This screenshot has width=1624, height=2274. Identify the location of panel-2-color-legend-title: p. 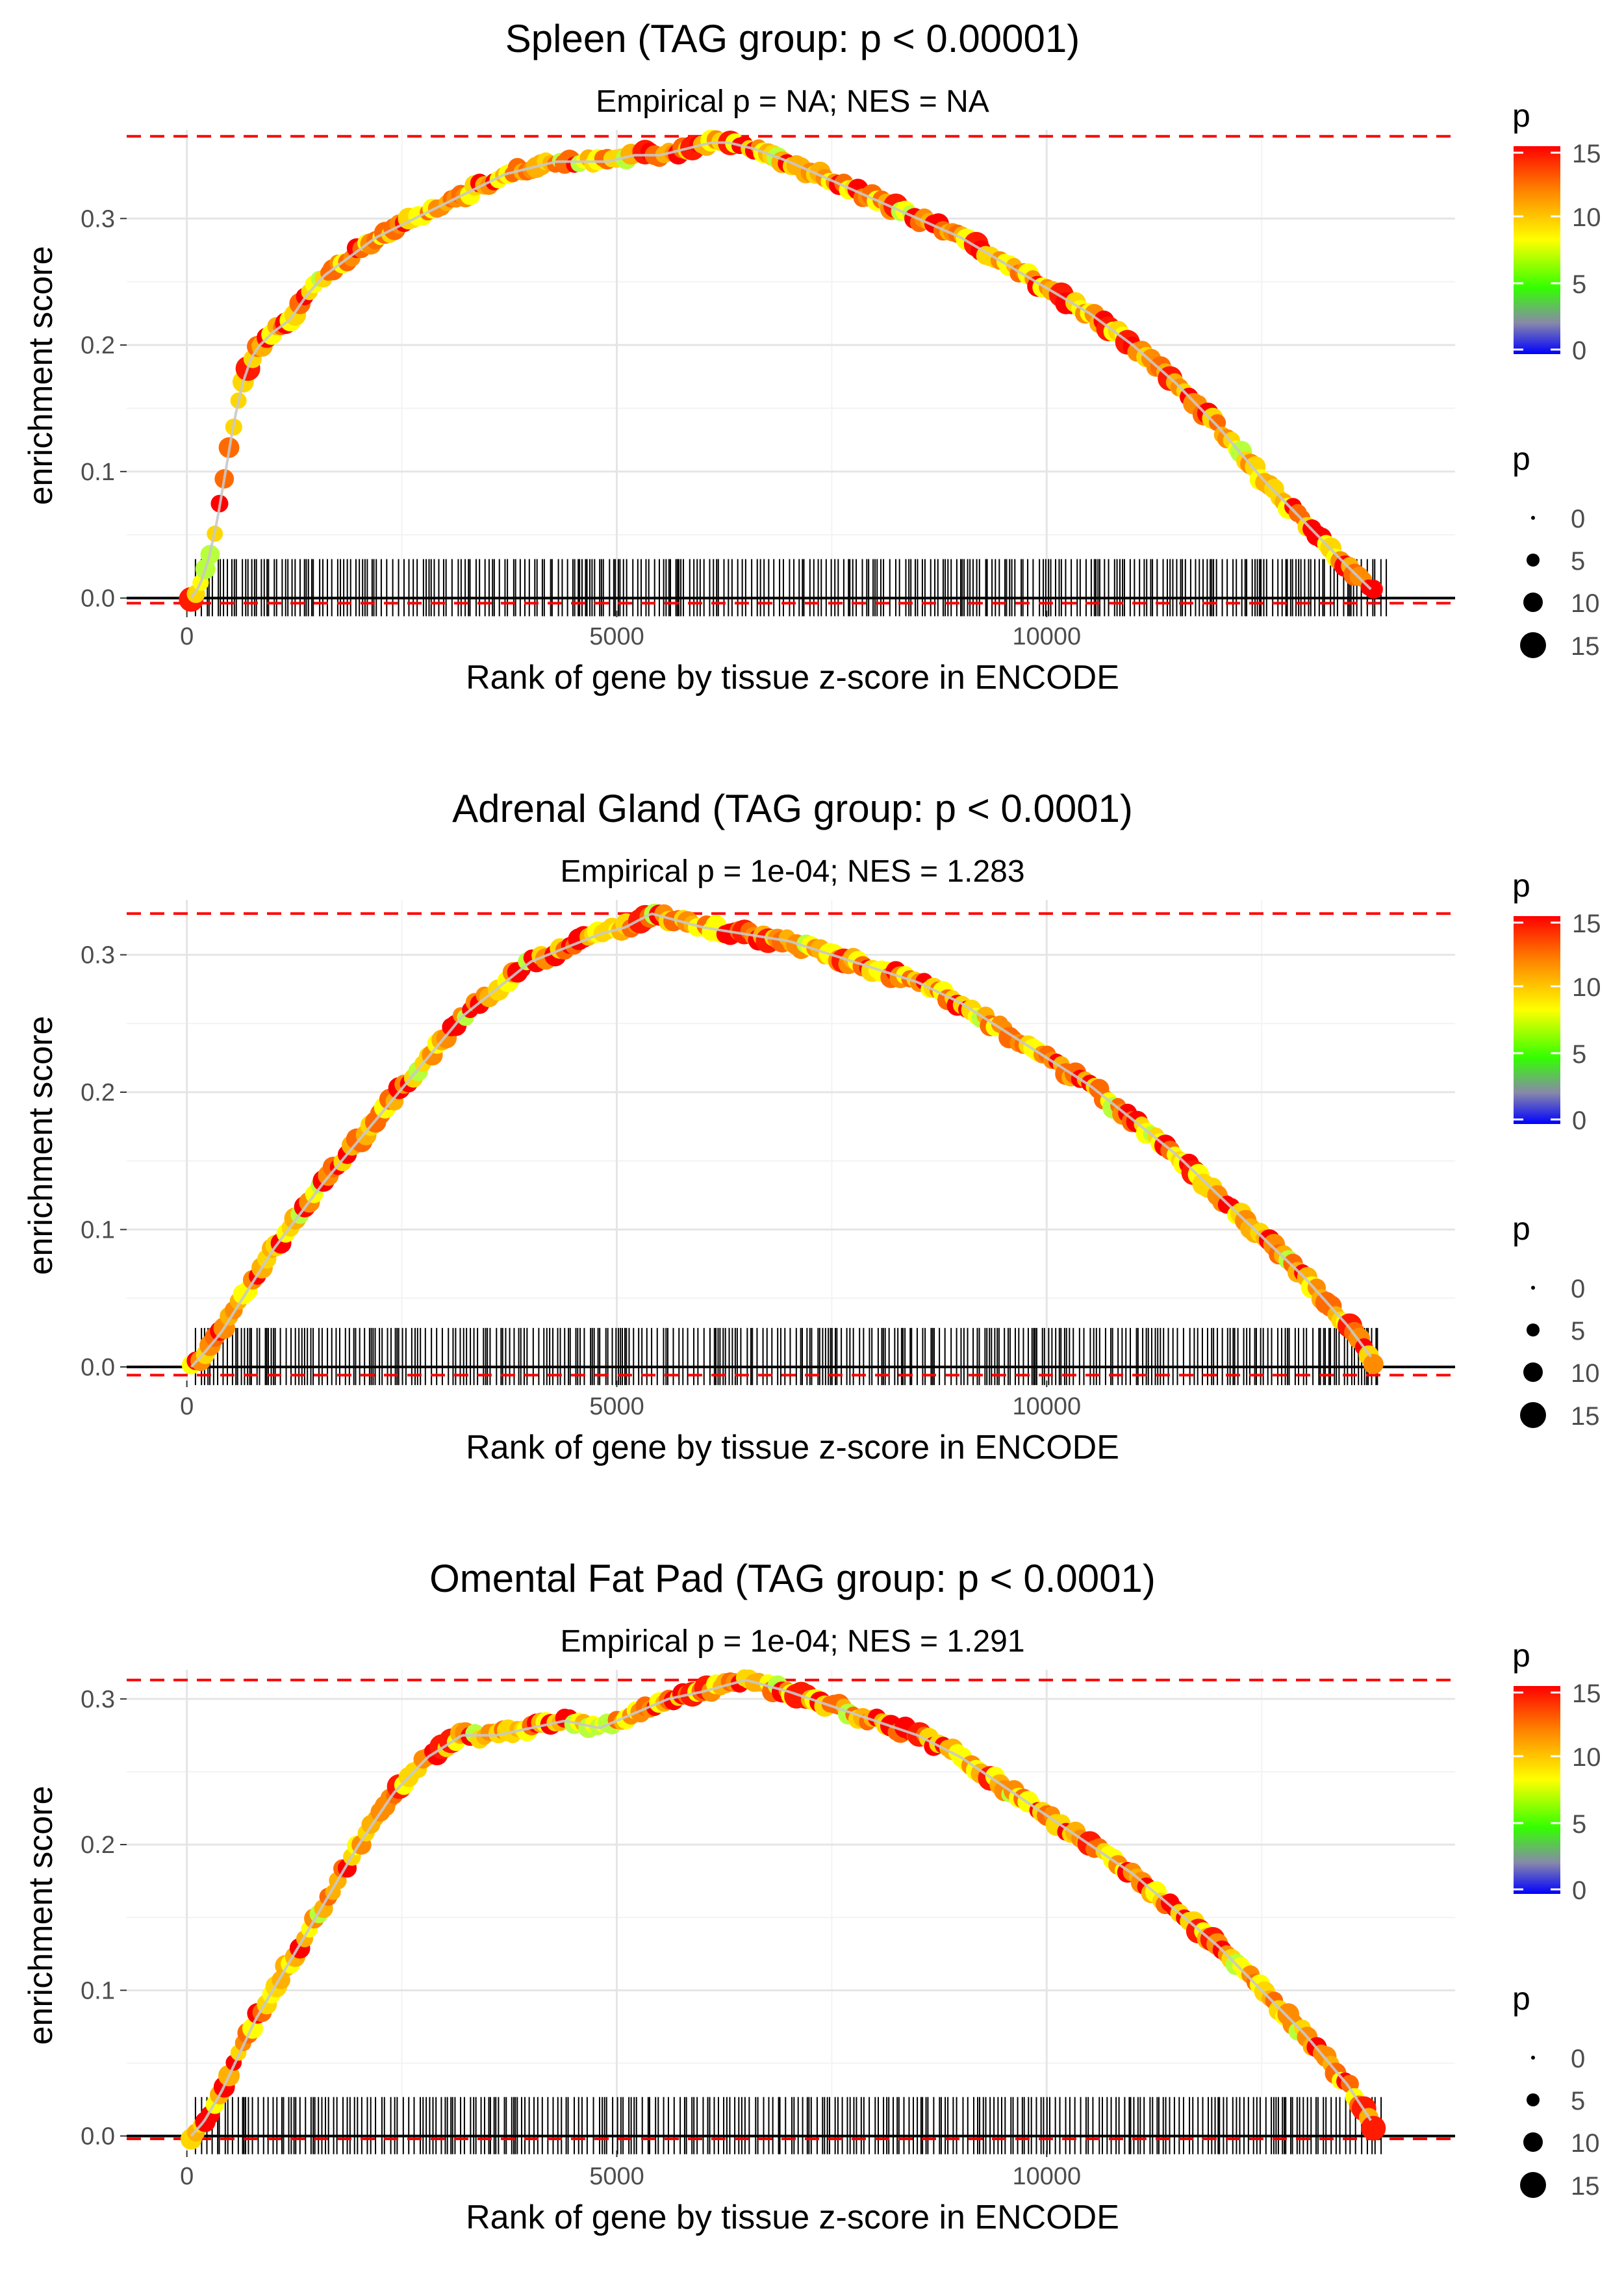
(1521, 885).